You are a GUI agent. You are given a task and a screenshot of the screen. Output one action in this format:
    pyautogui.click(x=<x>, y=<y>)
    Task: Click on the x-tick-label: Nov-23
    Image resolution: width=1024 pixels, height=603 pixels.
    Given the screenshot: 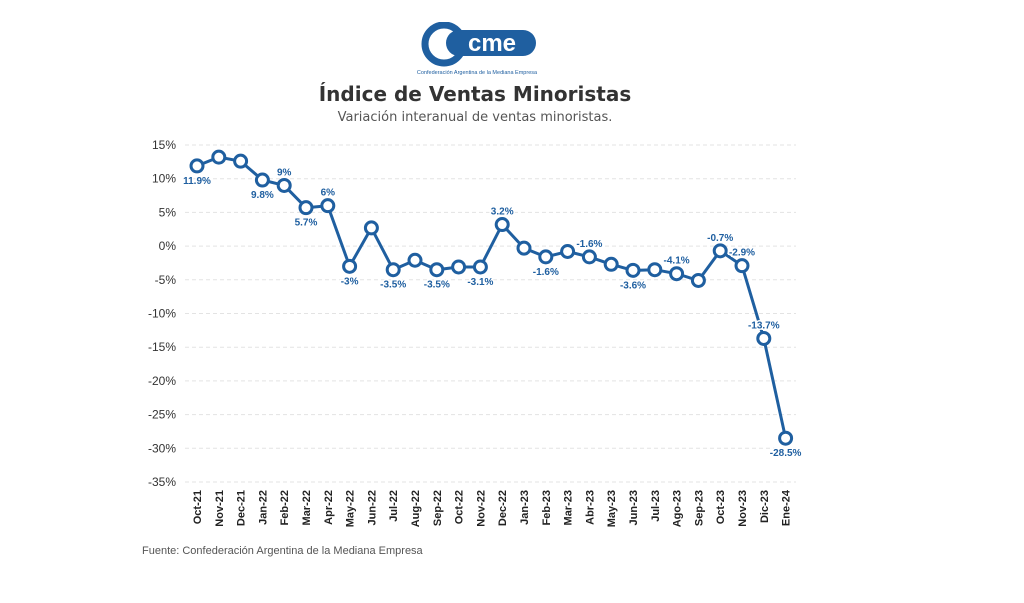 What is the action you would take?
    pyautogui.click(x=743, y=508)
    